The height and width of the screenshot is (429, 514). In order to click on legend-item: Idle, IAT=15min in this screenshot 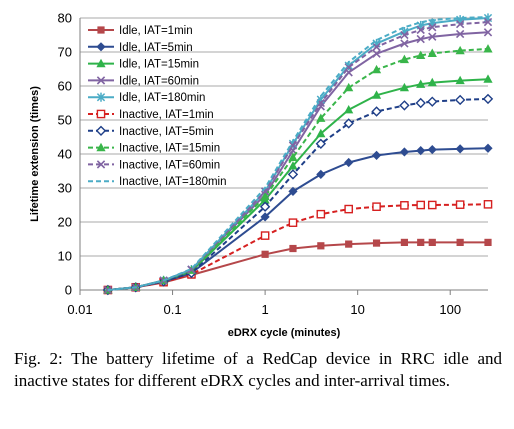, I will do `click(143, 65)`.